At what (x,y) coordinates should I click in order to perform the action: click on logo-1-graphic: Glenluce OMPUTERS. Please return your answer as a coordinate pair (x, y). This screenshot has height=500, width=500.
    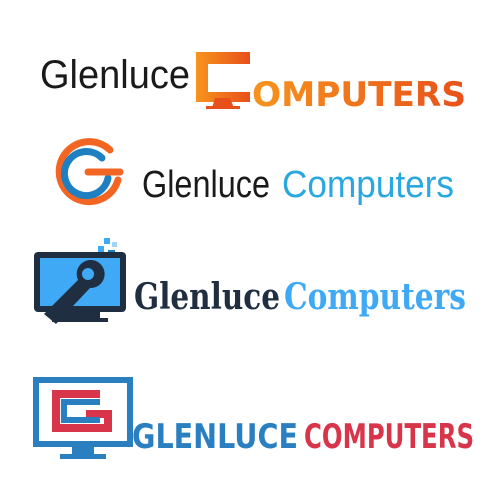
    Looking at the image, I should click on (253, 81).